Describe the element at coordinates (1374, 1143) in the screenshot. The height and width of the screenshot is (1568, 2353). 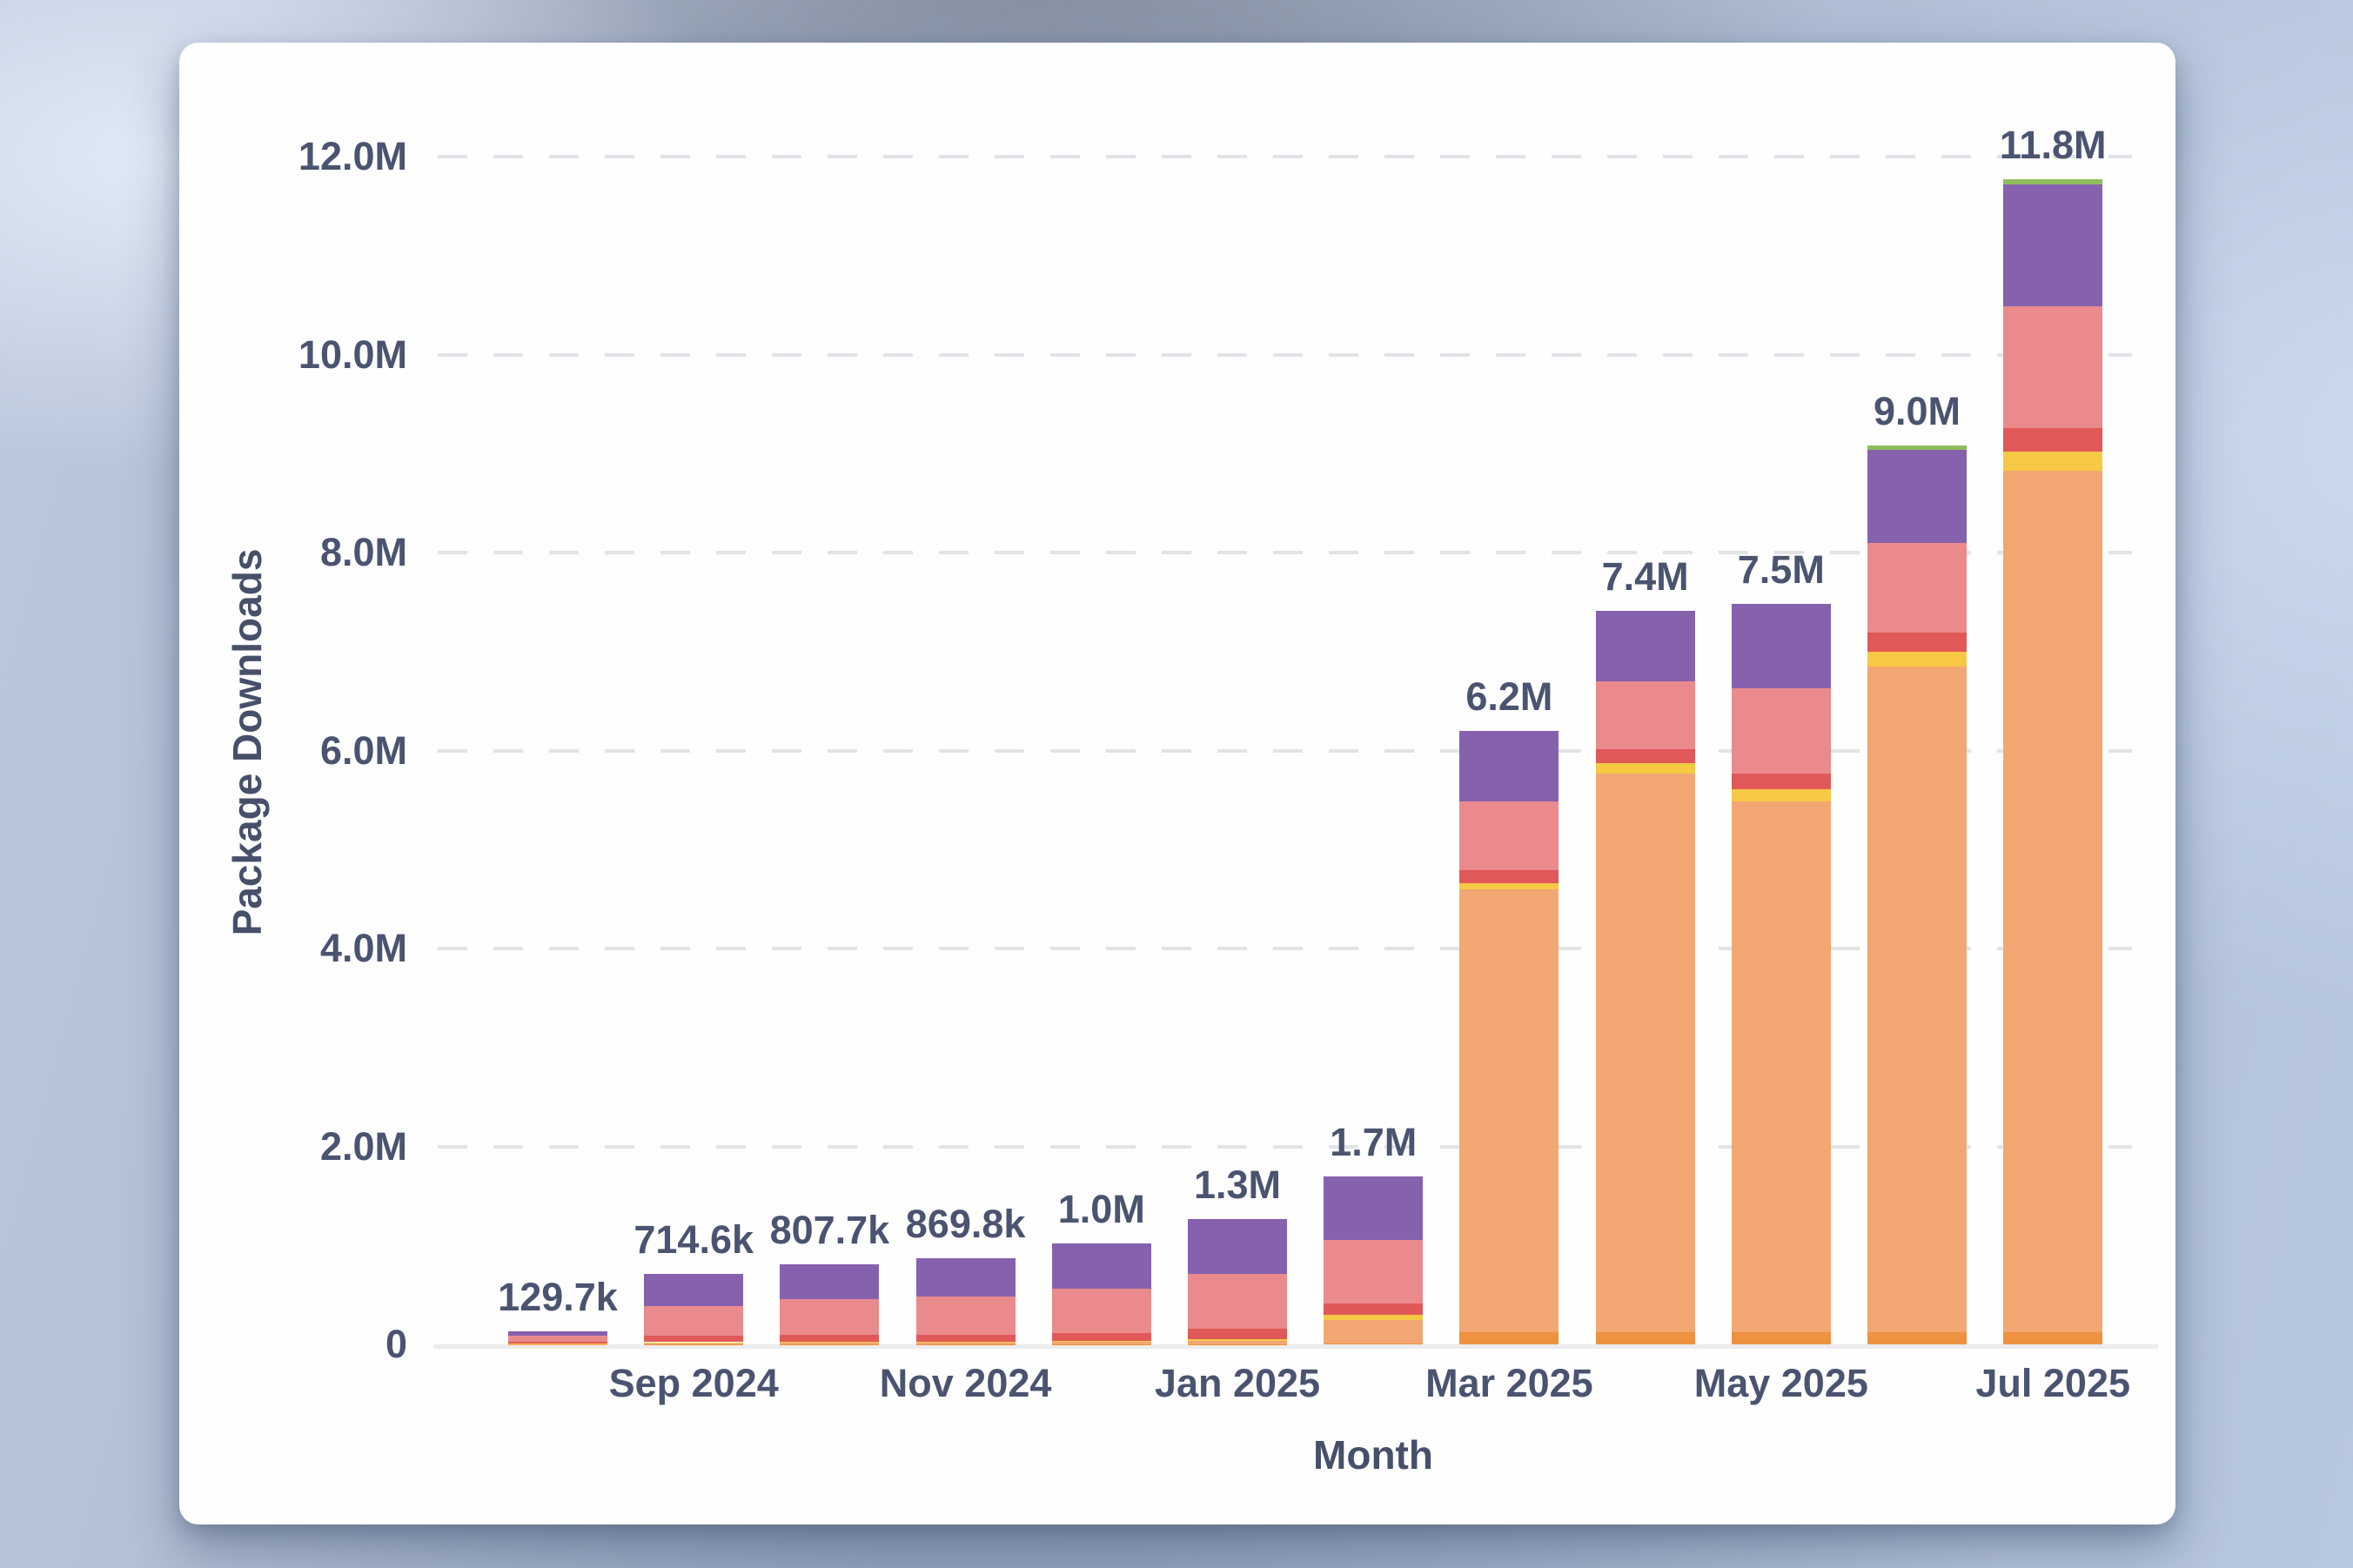
I see `bar-total-label: 1.7M` at that location.